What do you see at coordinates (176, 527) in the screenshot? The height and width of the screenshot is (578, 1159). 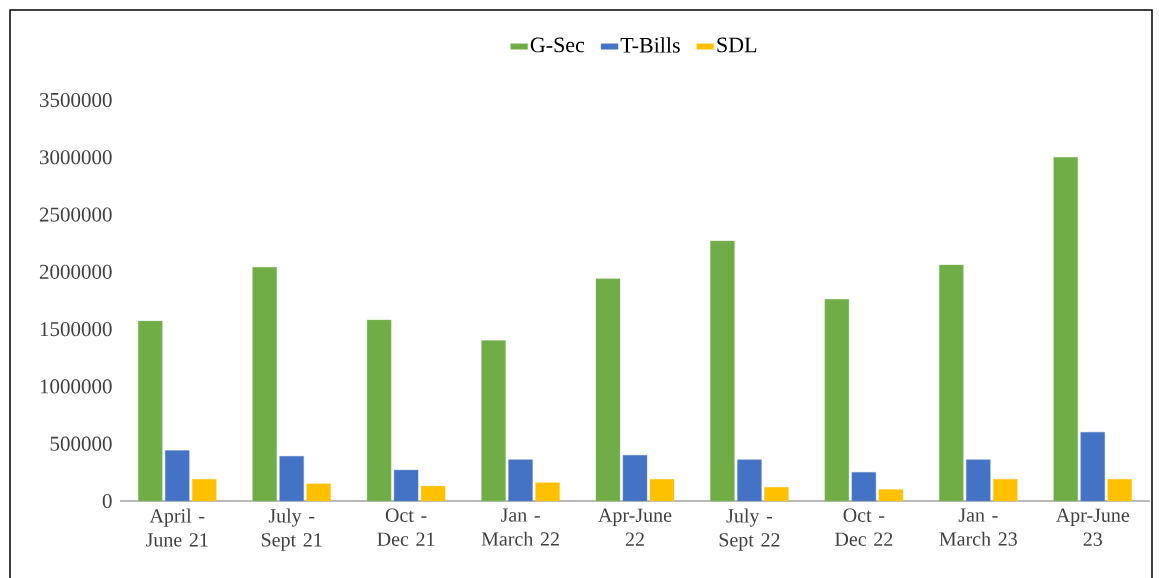 I see `x-tick-label: April - June 21` at bounding box center [176, 527].